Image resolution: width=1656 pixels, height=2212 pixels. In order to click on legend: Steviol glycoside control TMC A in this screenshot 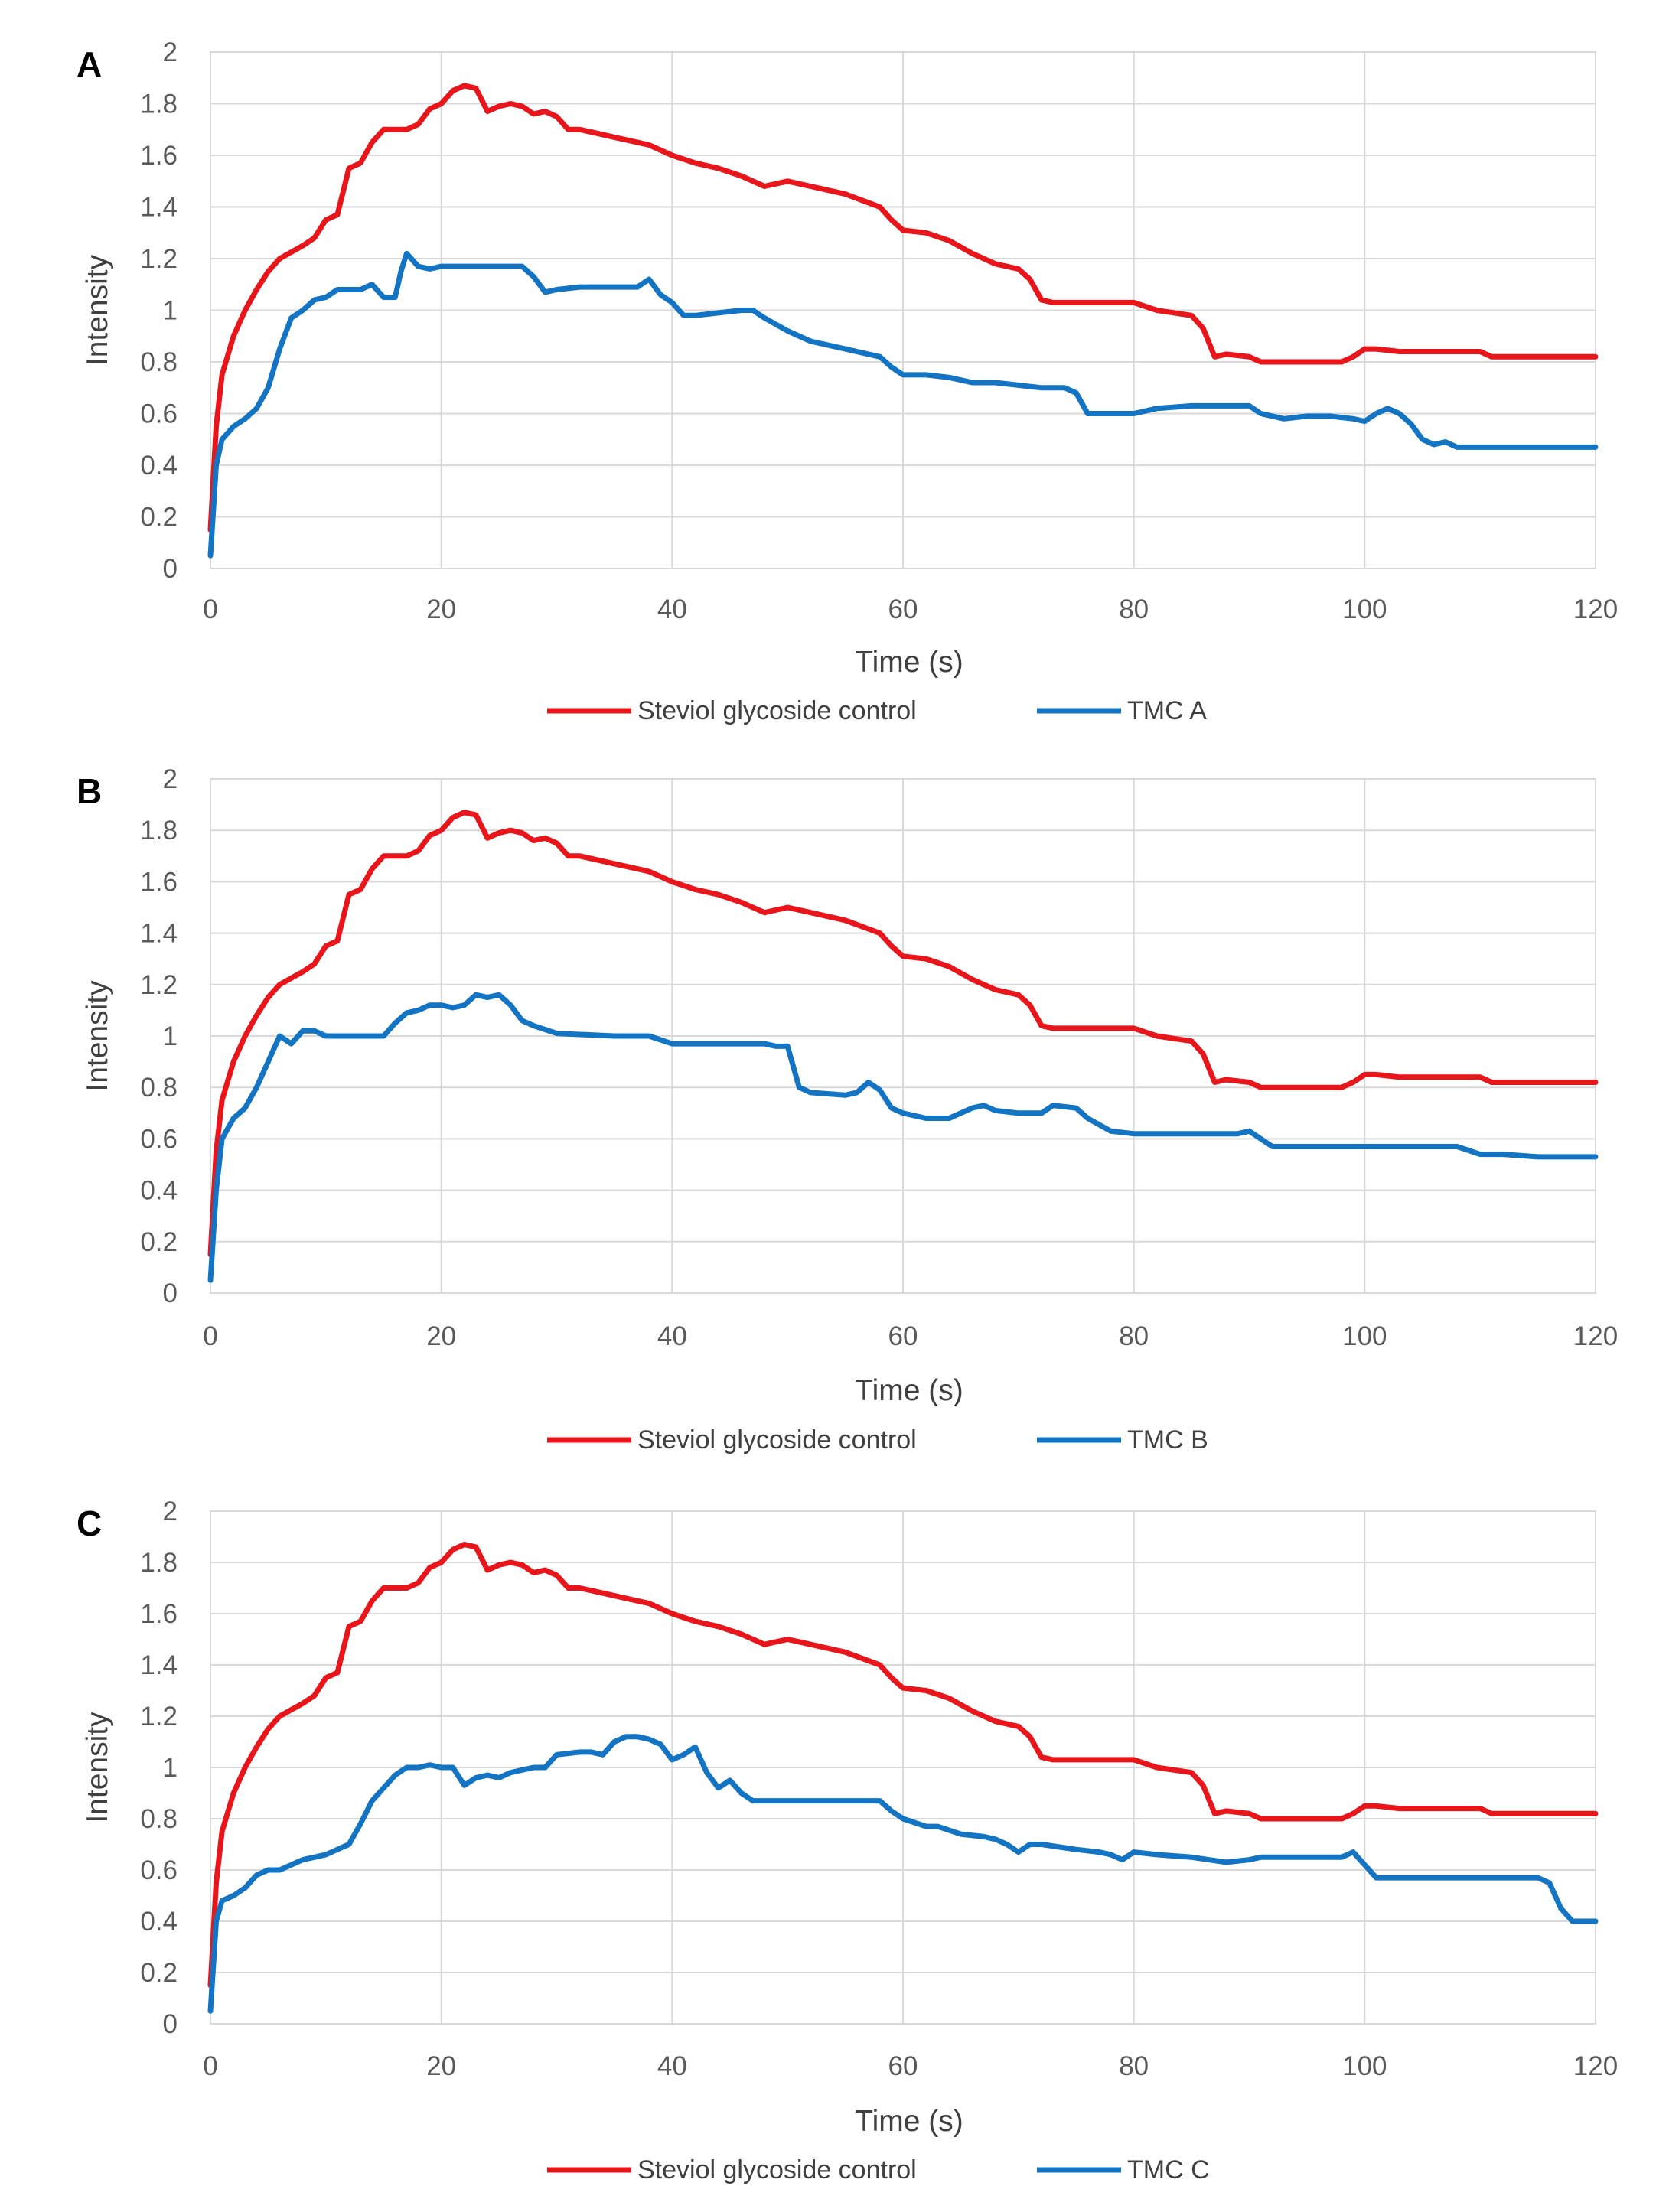, I will do `click(877, 710)`.